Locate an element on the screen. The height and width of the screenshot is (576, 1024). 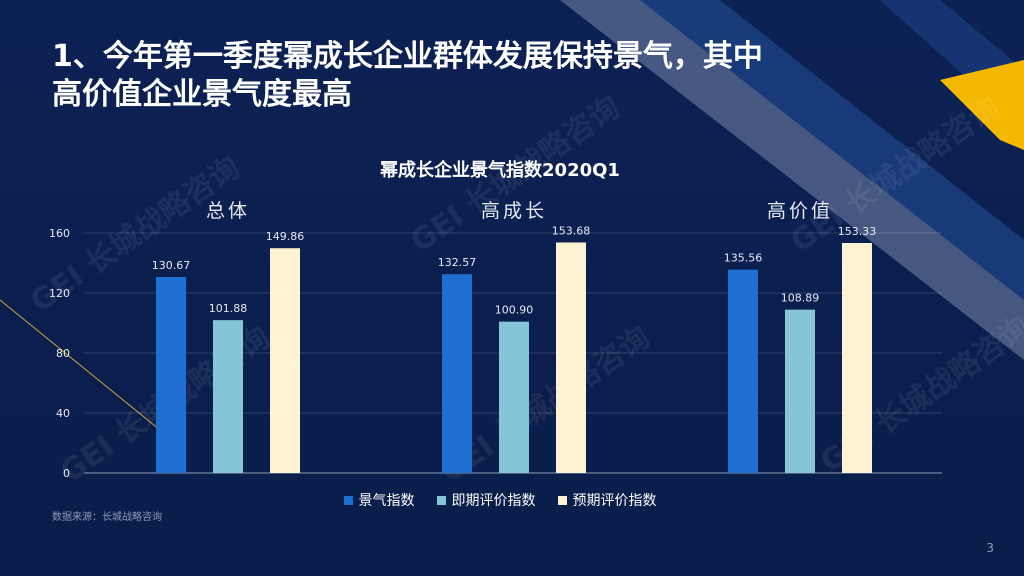
y-tick-label: 40 is located at coordinates (63, 413).